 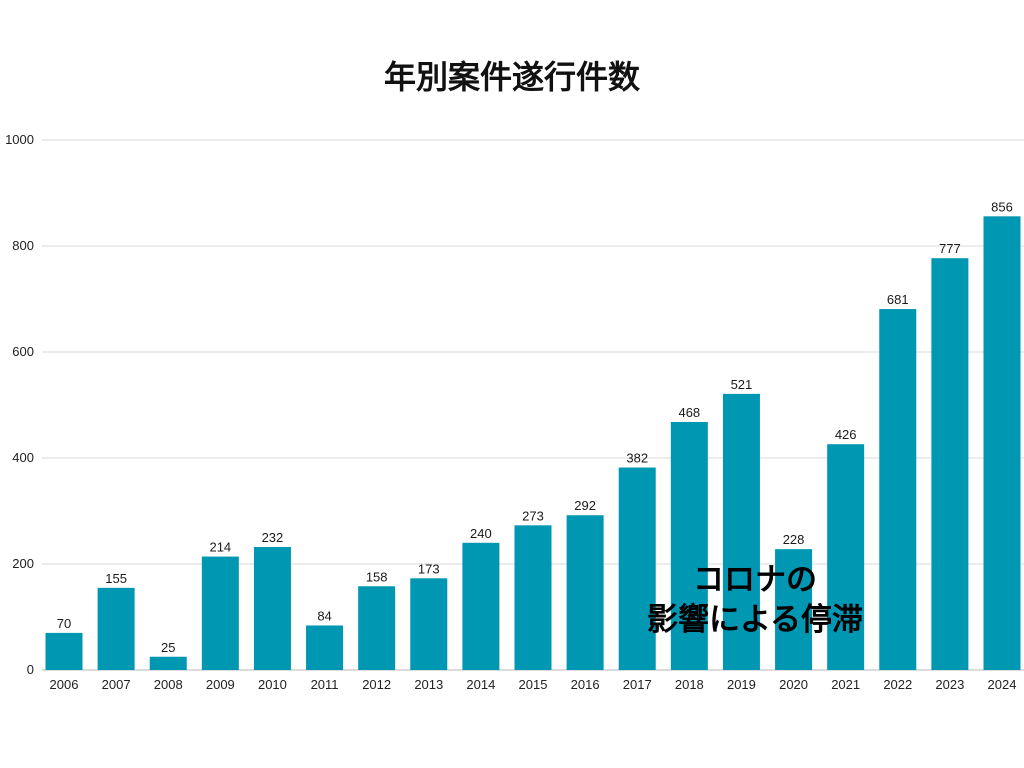 What do you see at coordinates (23, 245) in the screenshot?
I see `y-tick-label: 800` at bounding box center [23, 245].